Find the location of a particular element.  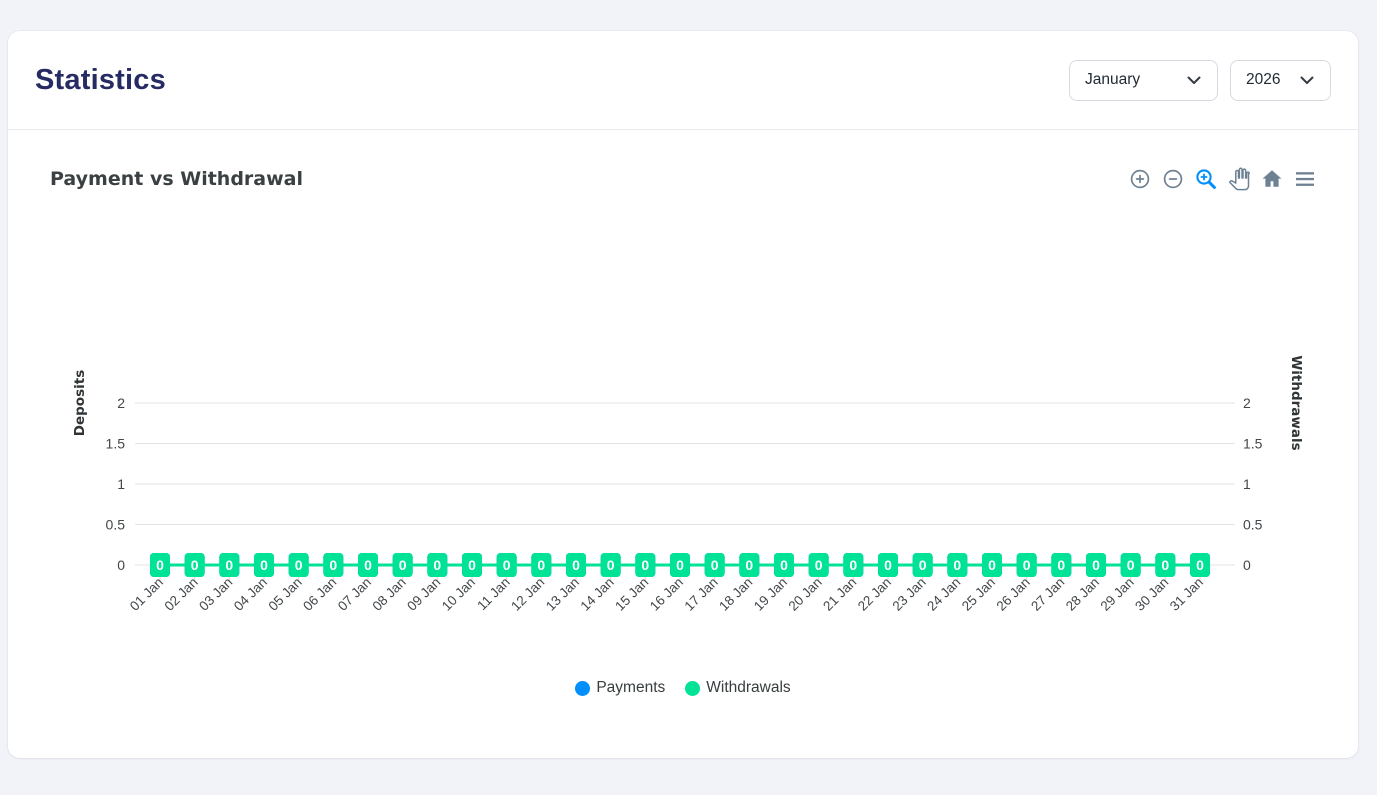

xaxis-label: 08 Jan is located at coordinates (389, 594).